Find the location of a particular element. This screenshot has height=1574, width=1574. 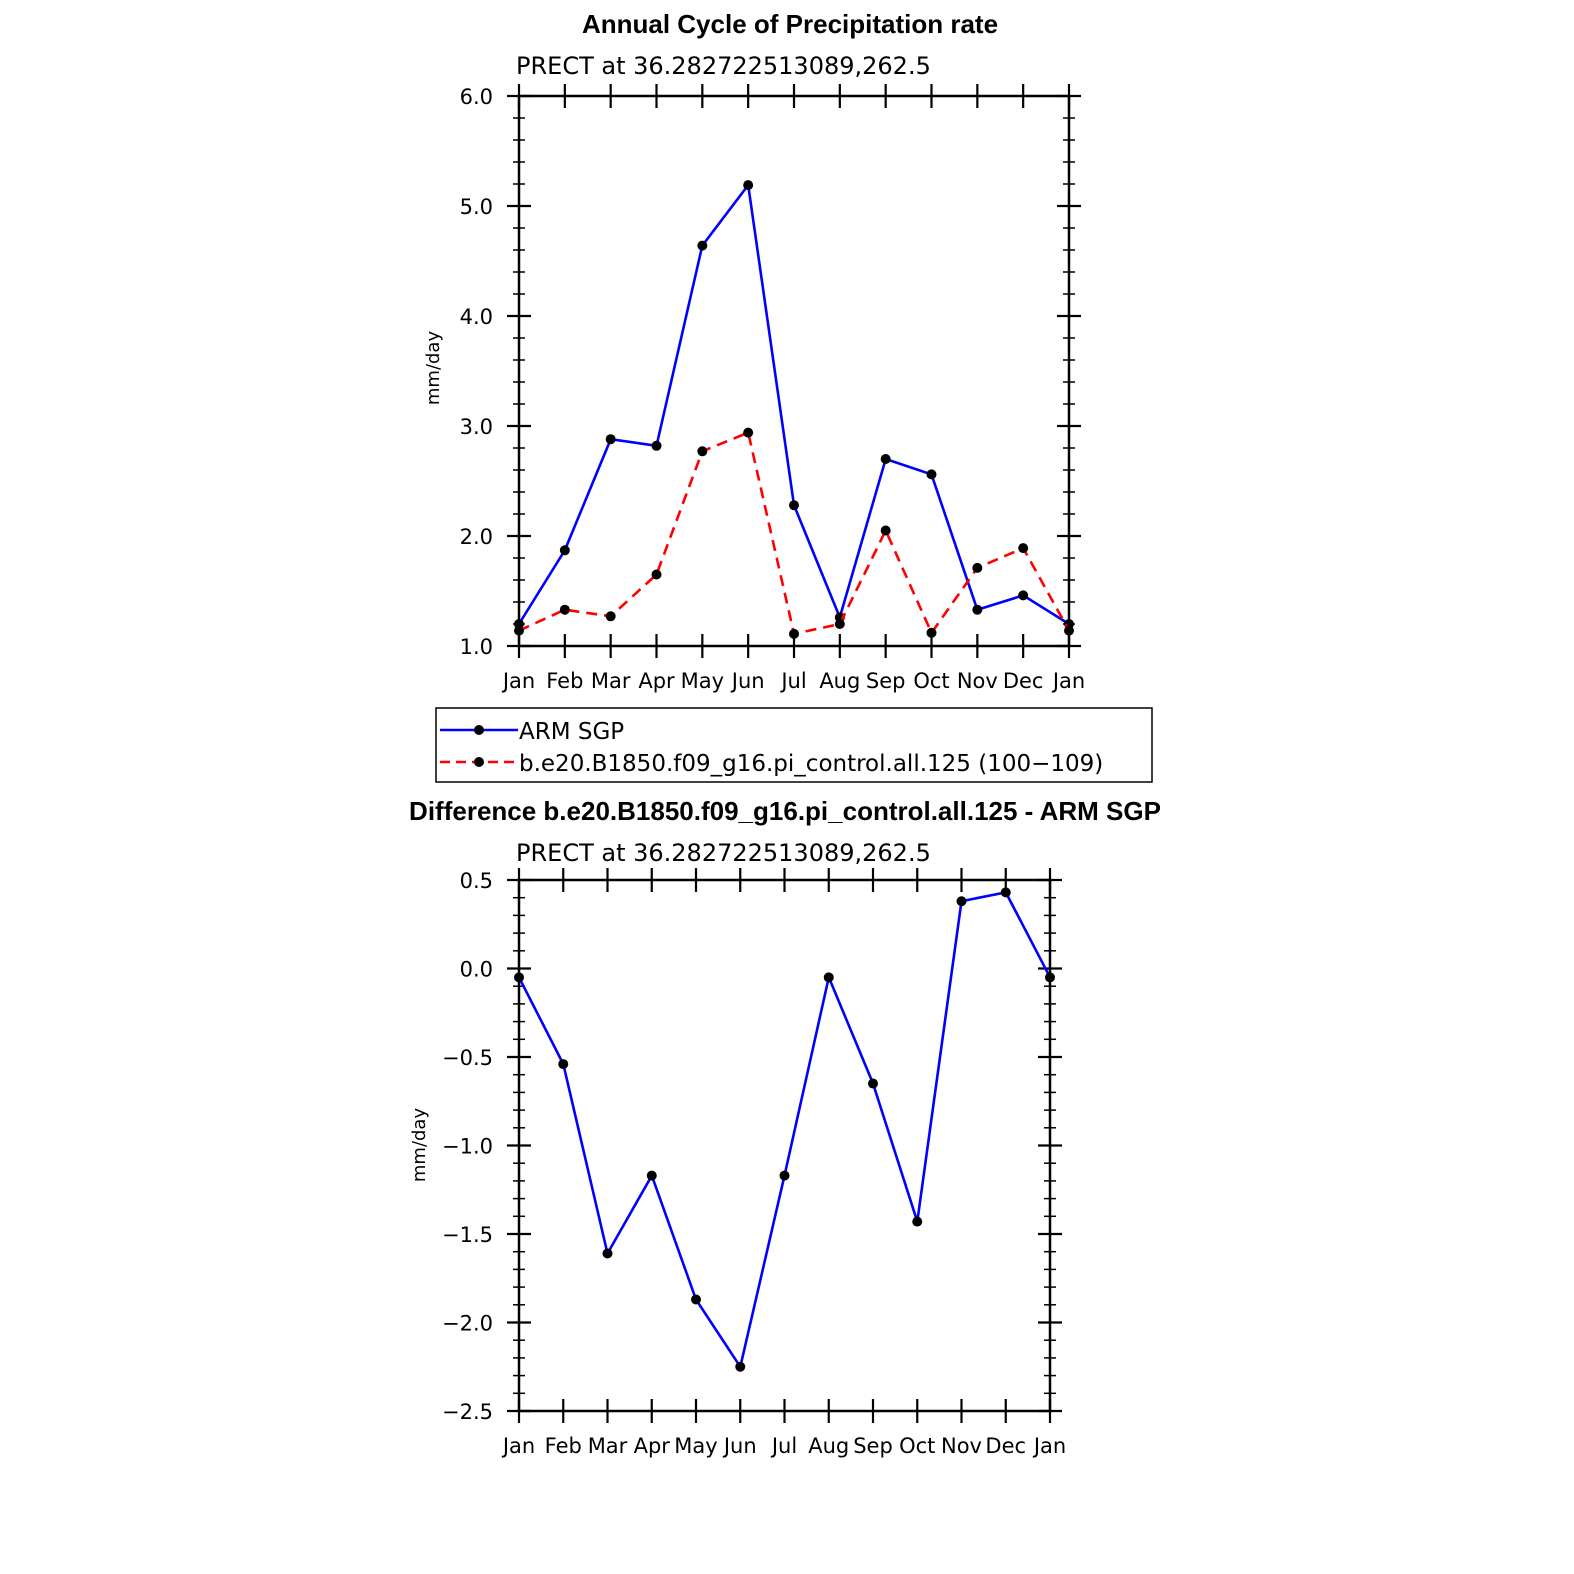

chart2-ylabel: mm/day is located at coordinates (419, 1145).